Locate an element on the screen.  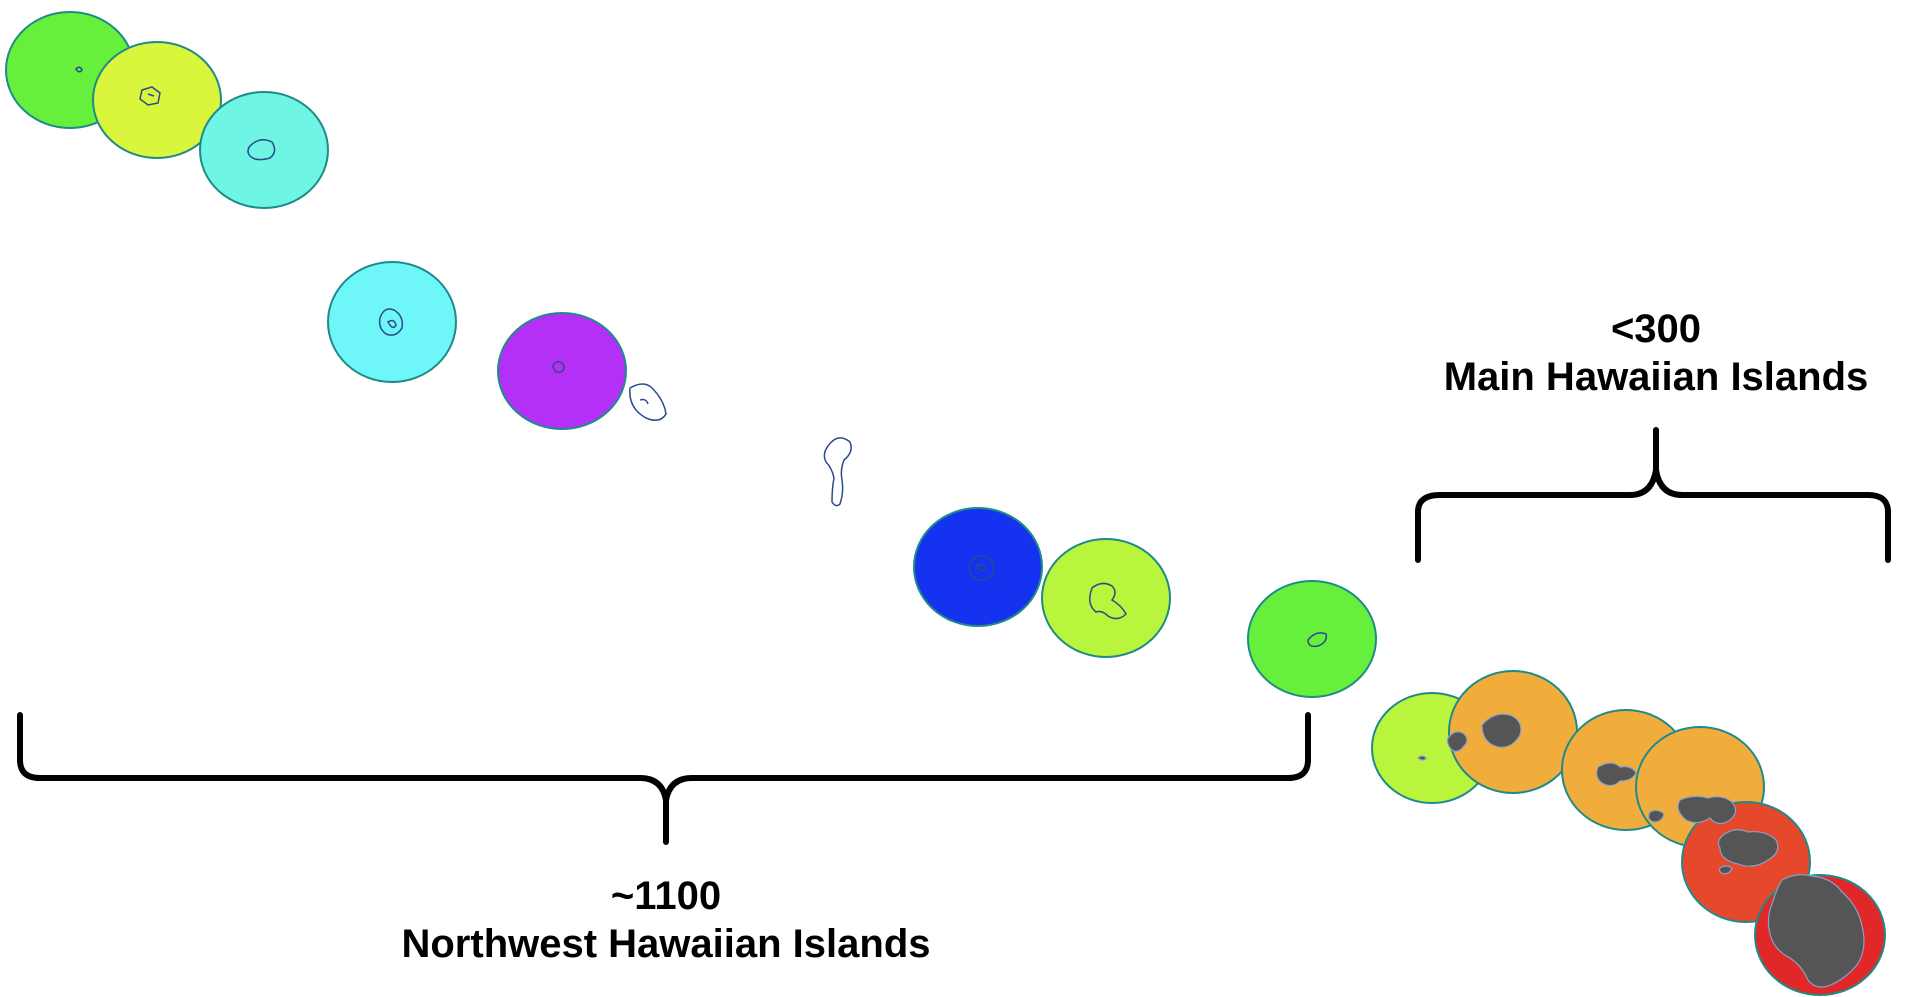
northwest-islands-bracket is located at coordinates (664, 778).